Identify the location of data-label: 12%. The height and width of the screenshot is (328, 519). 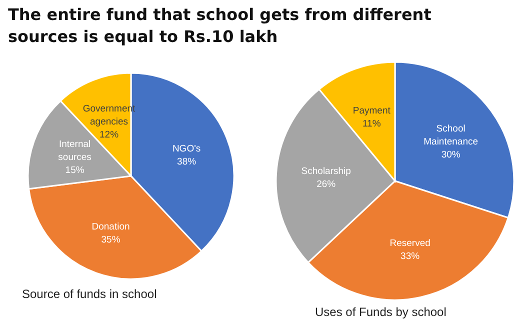
(110, 134).